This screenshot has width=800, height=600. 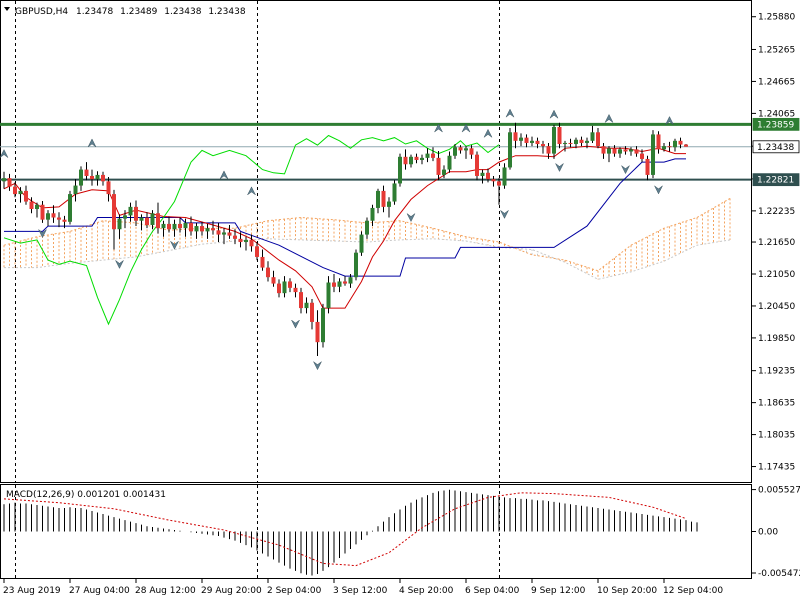 What do you see at coordinates (94, 12) in the screenshot?
I see `open-value: 1.23478` at bounding box center [94, 12].